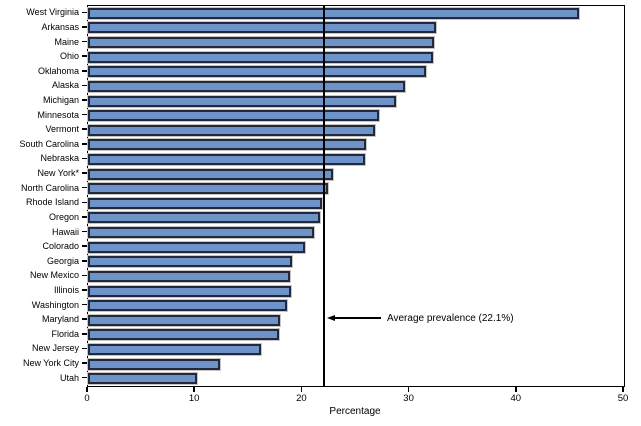 This screenshot has width=641, height=426. Describe the element at coordinates (211, 174) in the screenshot. I see `bar-new-york-` at that location.